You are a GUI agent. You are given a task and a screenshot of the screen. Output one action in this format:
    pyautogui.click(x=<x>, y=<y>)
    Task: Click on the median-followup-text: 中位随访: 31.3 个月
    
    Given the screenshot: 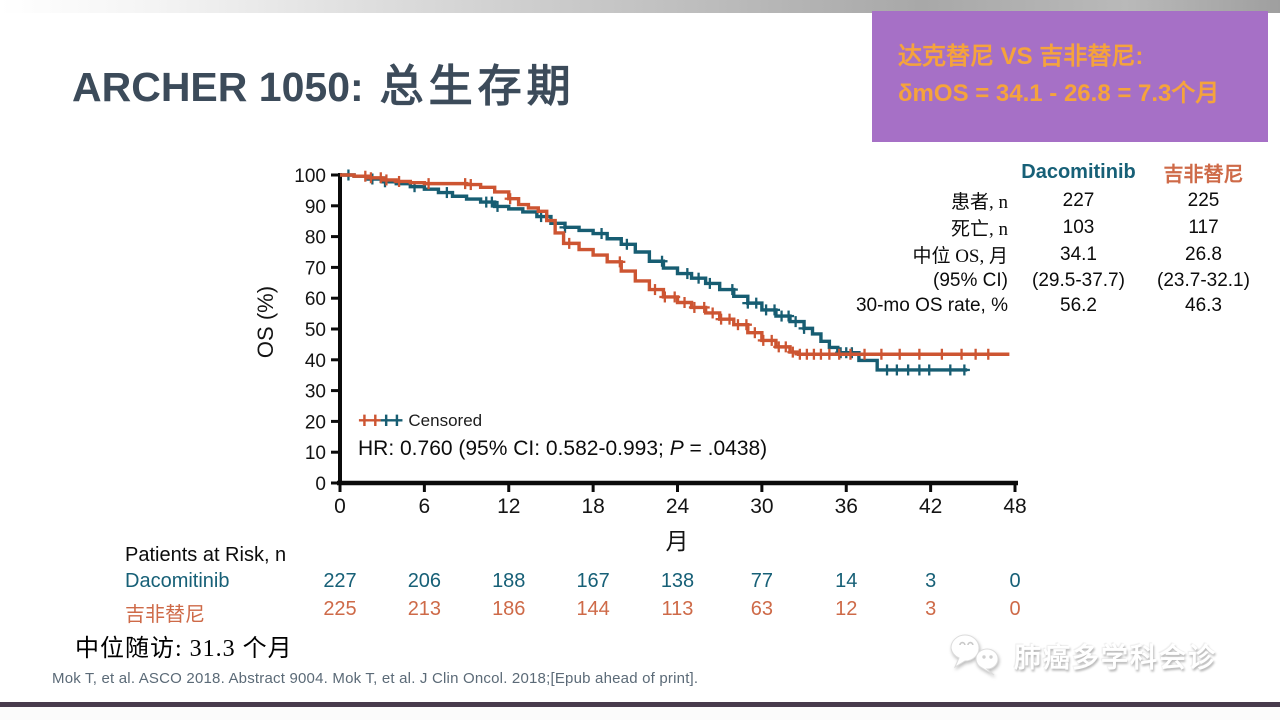 What is the action you would take?
    pyautogui.click(x=184, y=649)
    